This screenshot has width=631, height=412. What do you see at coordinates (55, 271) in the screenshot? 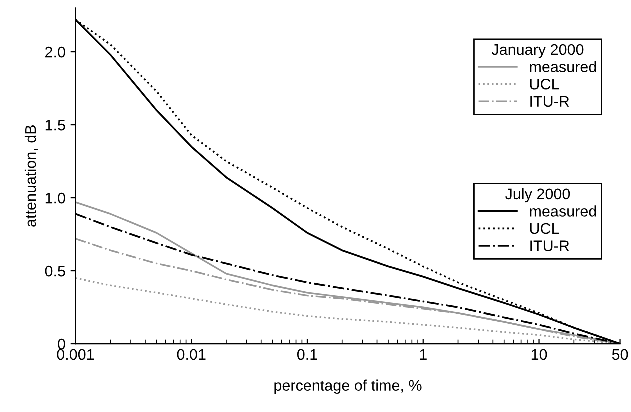
I see `y-tick-label: 0.5` at bounding box center [55, 271].